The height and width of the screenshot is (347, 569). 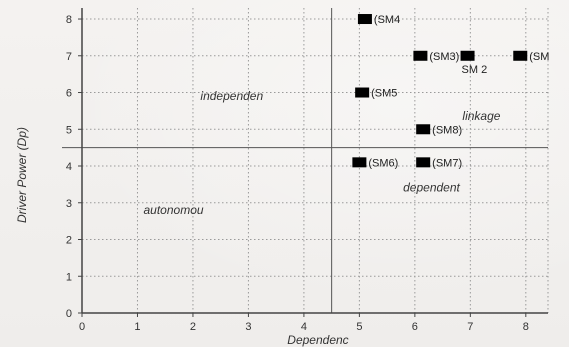 What do you see at coordinates (69, 167) in the screenshot?
I see `y-tick-label-4: 4` at bounding box center [69, 167].